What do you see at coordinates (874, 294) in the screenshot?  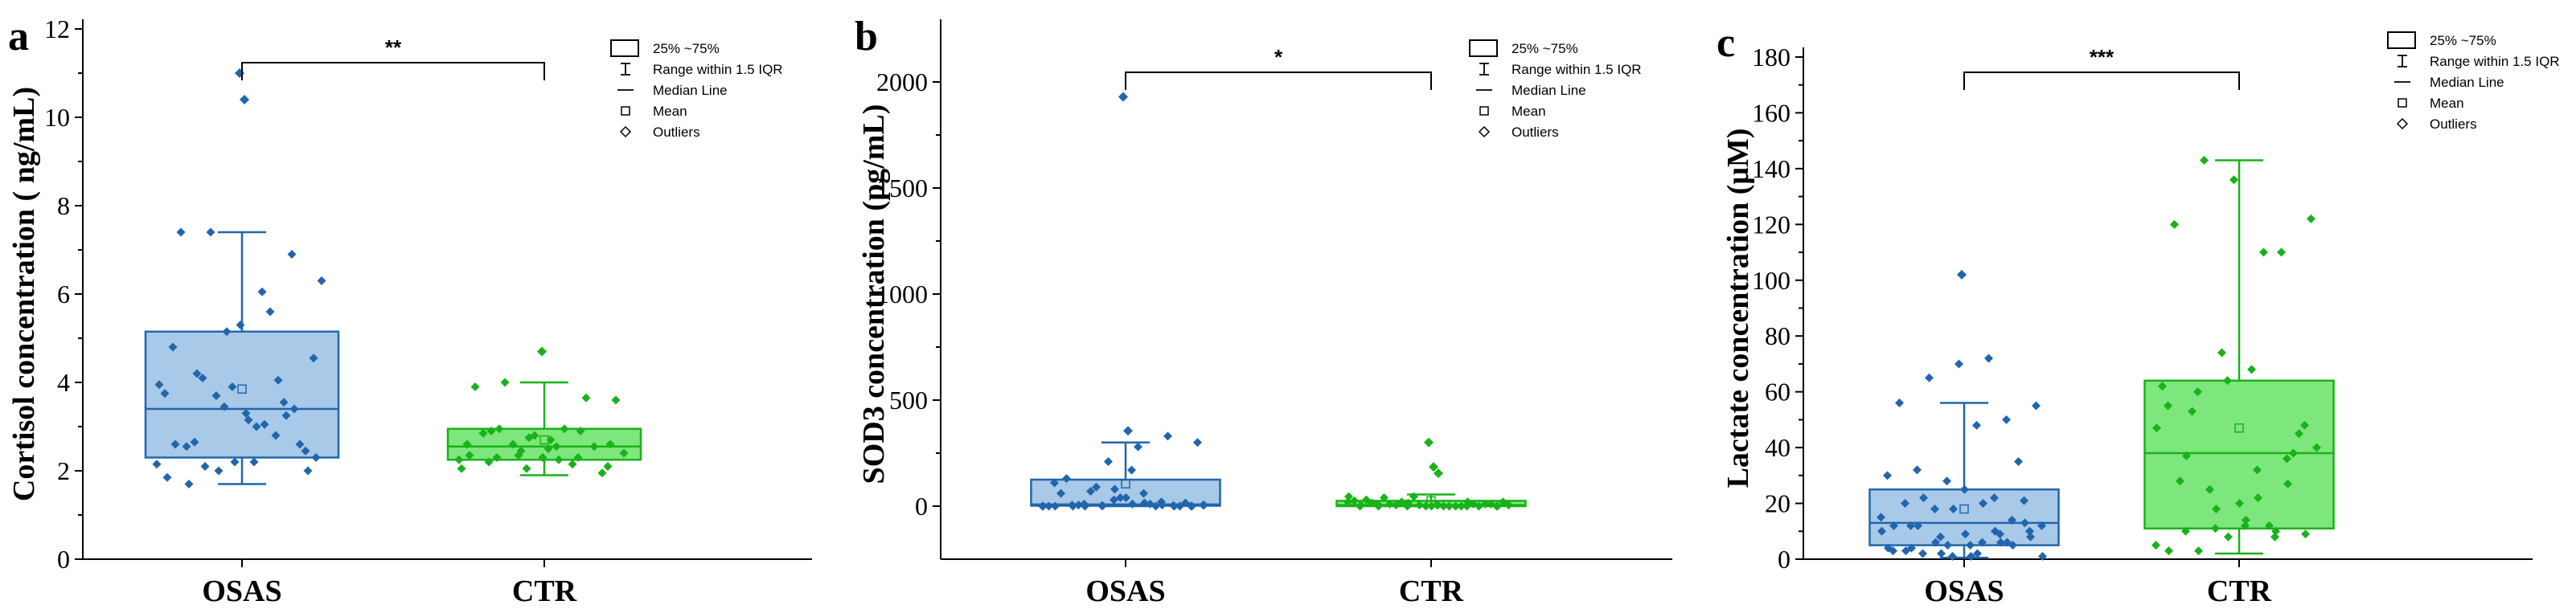 I see `y-axis-title: SOD3 concentration (pg/mL)` at bounding box center [874, 294].